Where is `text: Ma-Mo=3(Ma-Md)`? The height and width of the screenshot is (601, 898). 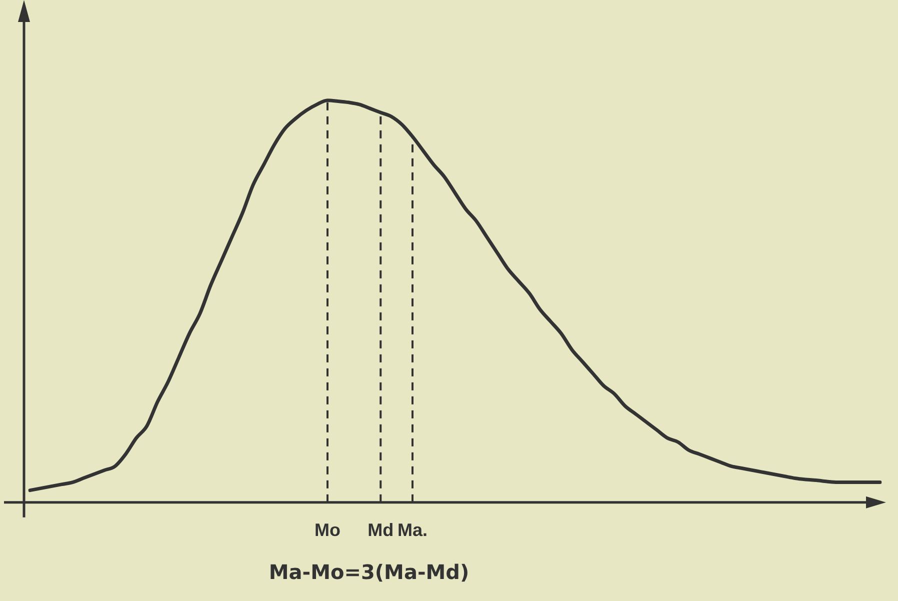 text: Ma-Mo=3(Ma-Md) is located at coordinates (369, 572).